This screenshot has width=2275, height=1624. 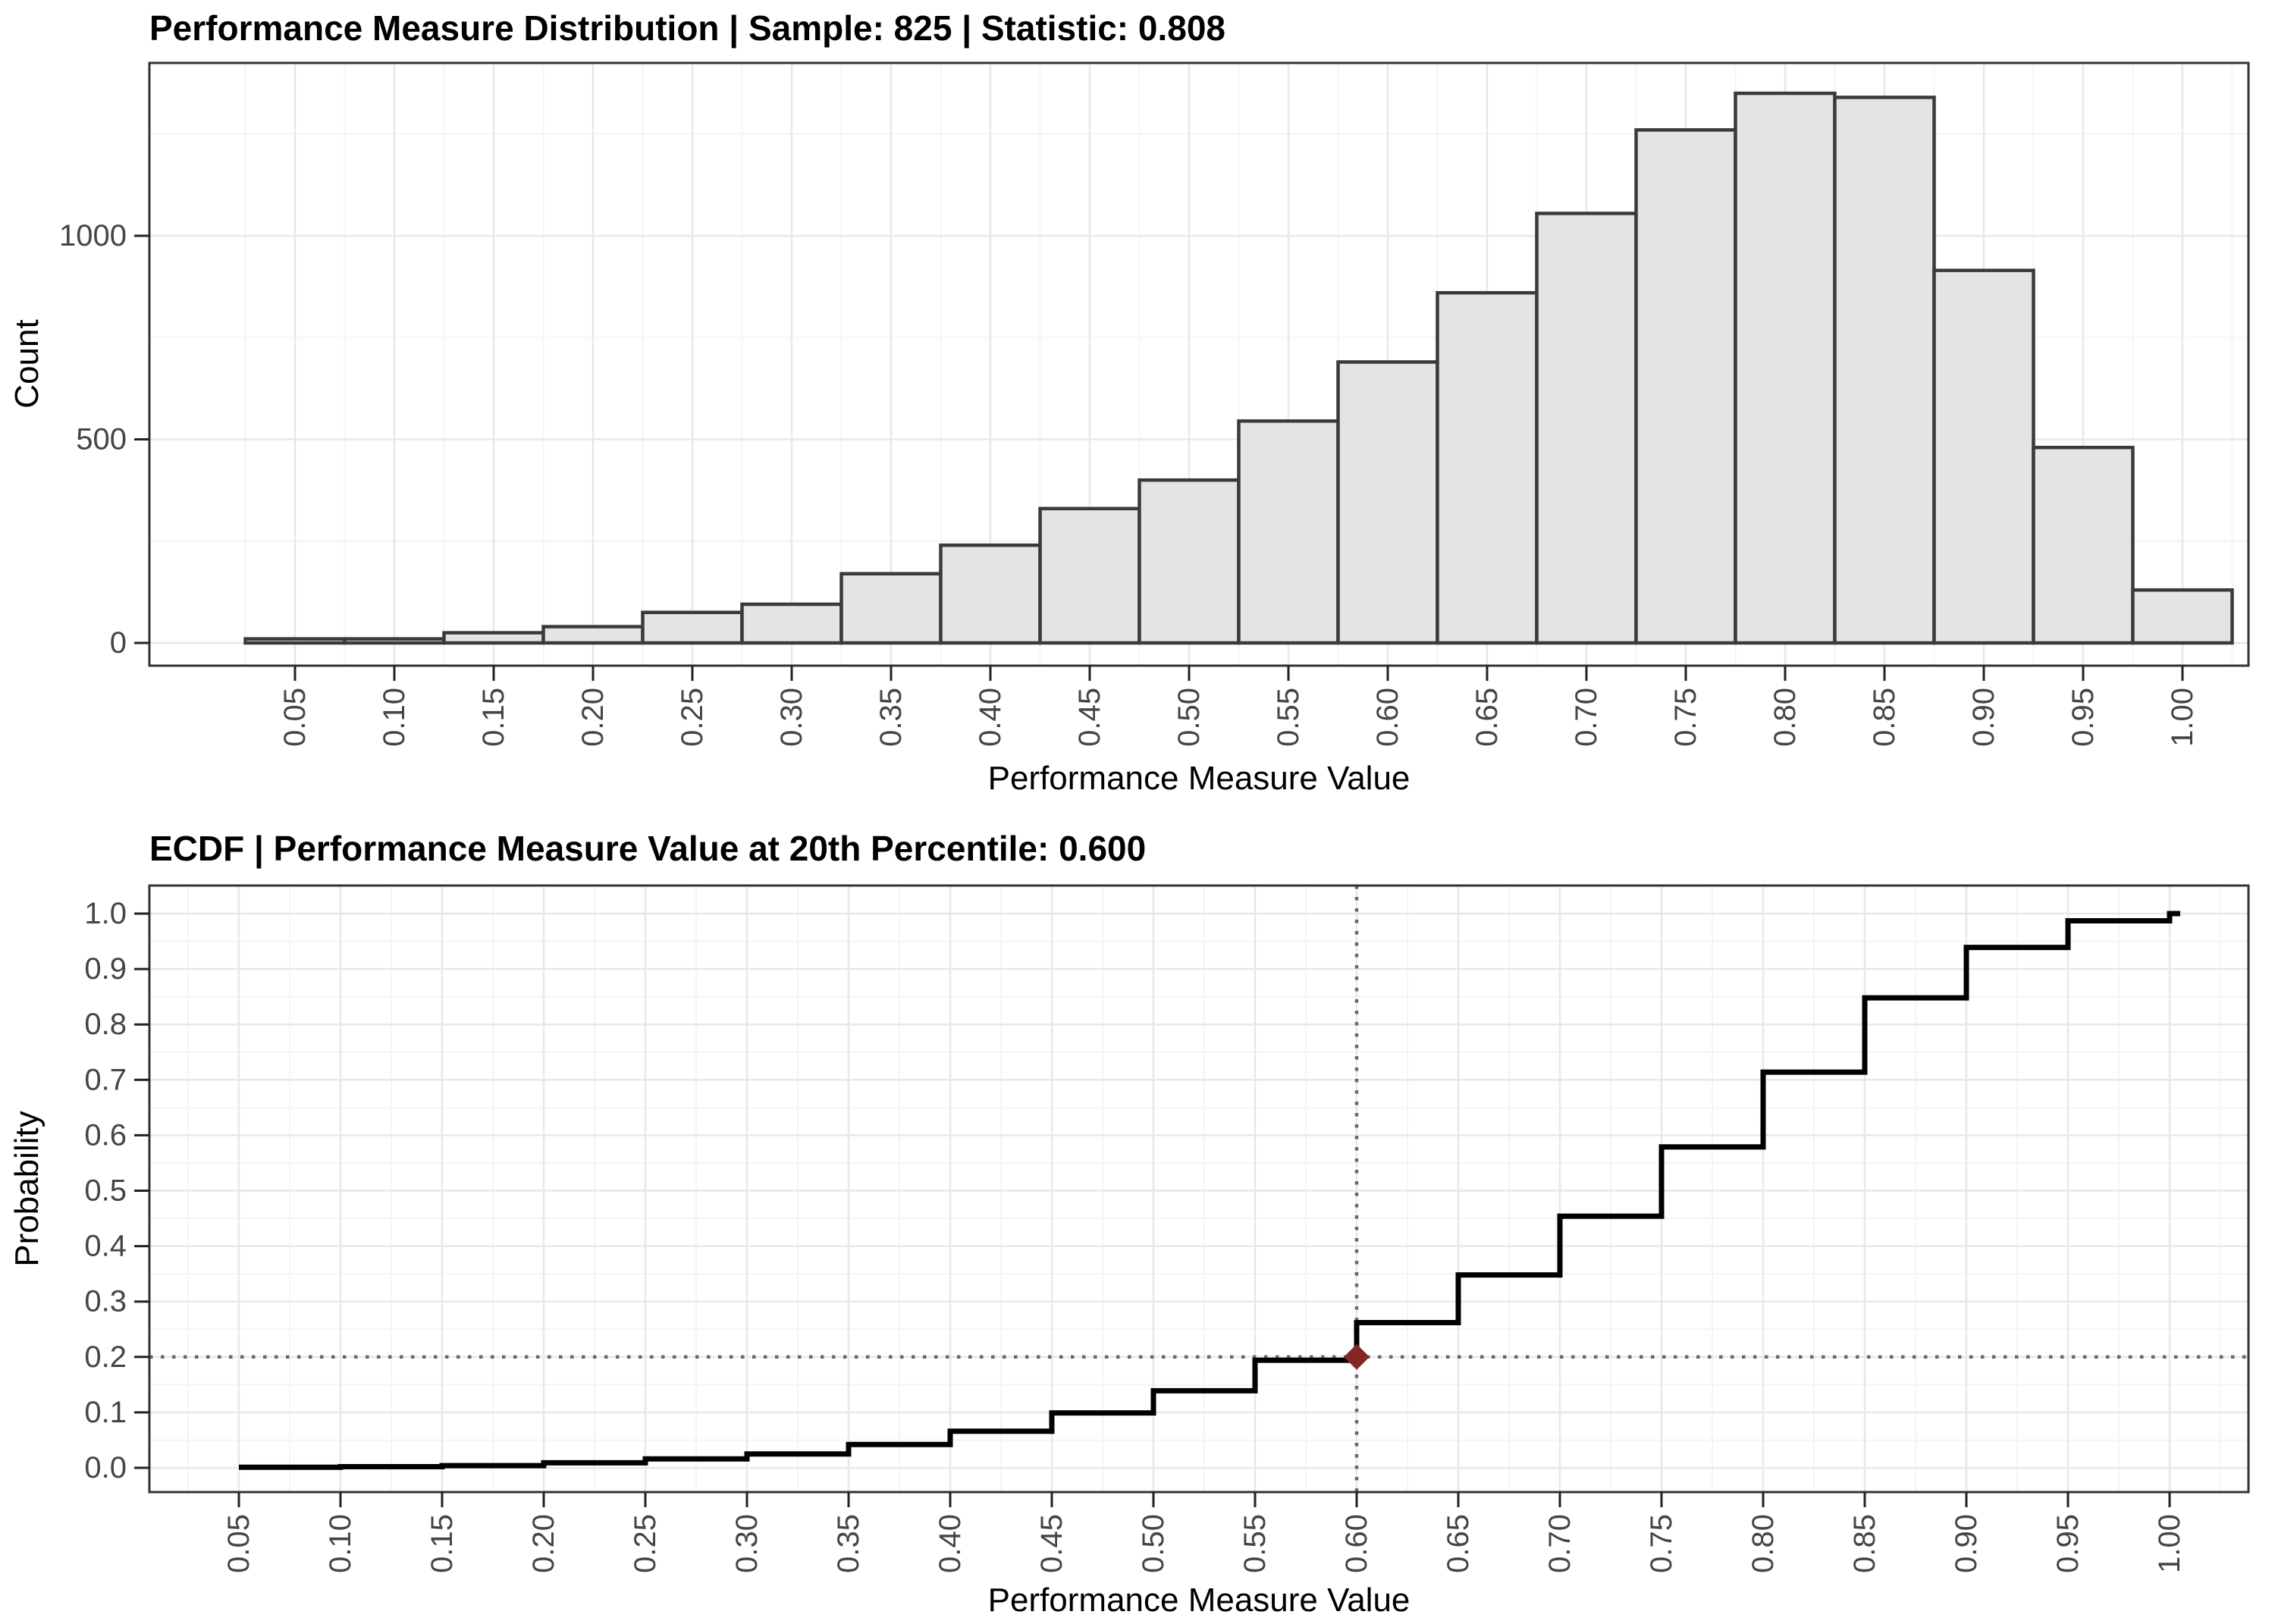 I want to click on y-tick-label: 0.5, so click(x=105, y=1191).